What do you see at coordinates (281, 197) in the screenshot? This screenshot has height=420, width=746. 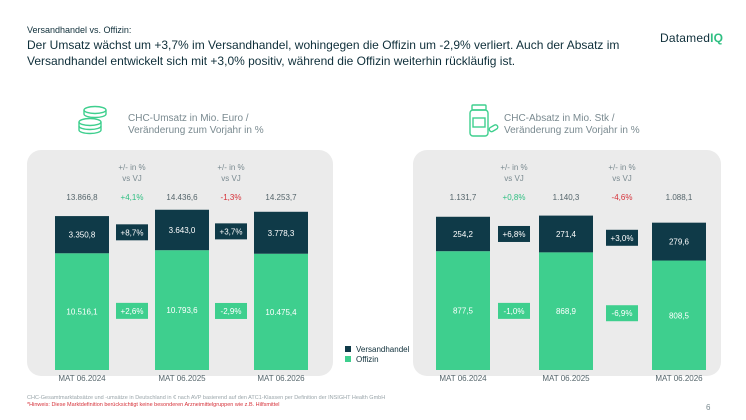 I see `total-label: 14.253,7` at bounding box center [281, 197].